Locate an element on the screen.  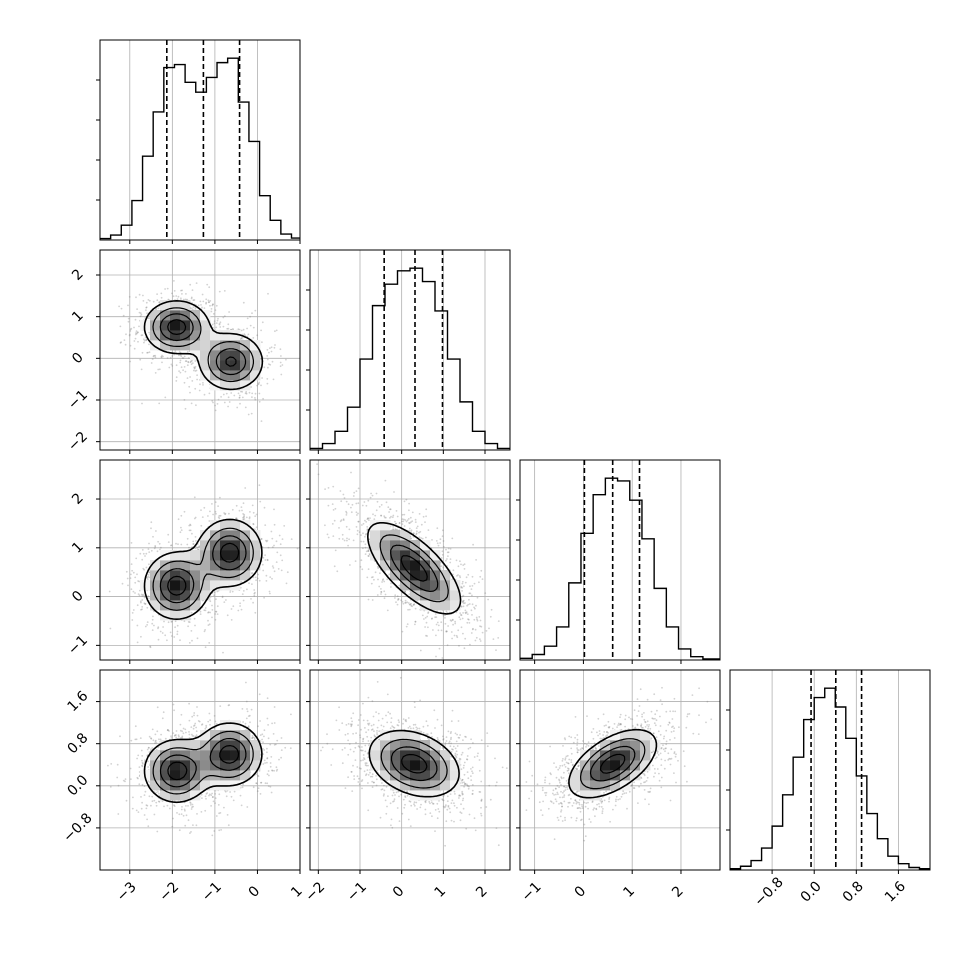
contour-lines is located at coordinates (414, 568).